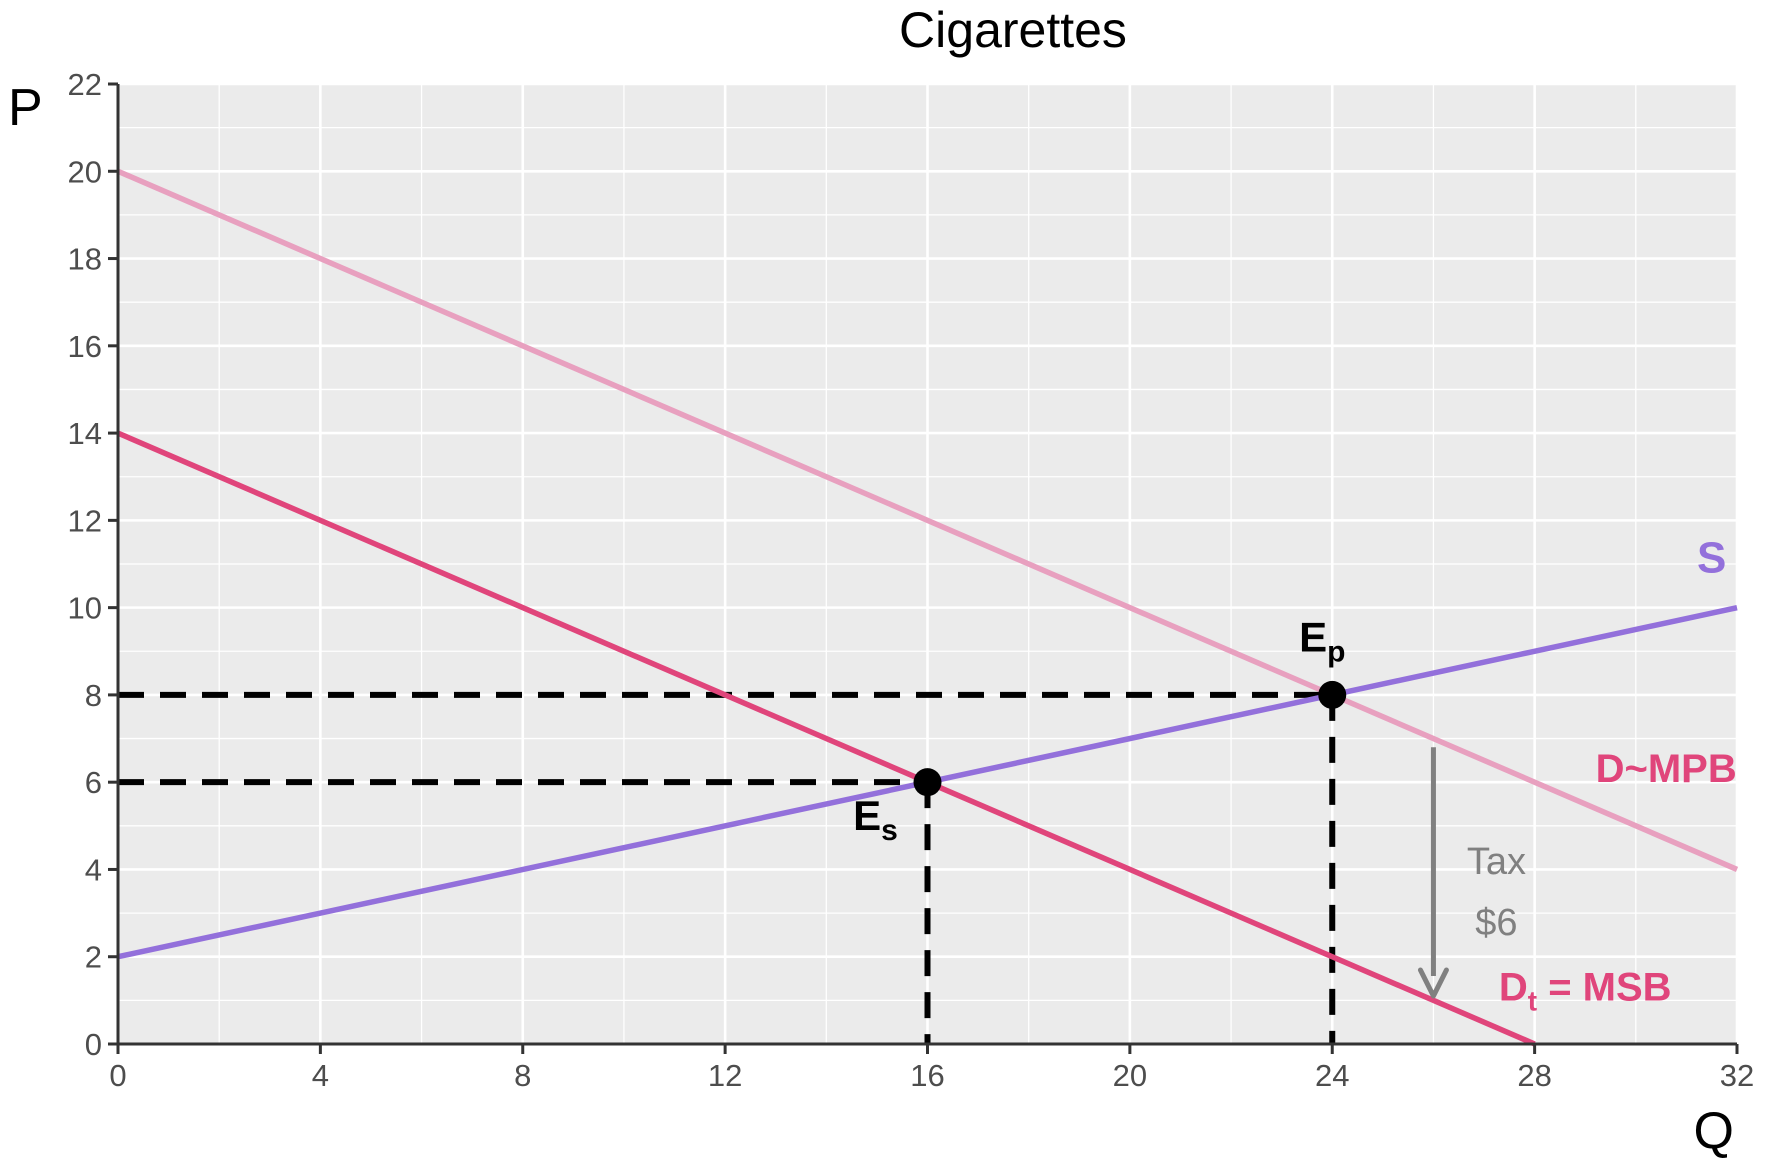 This screenshot has height=1162, width=1778. I want to click on x-tick-label: 16, so click(927, 1075).